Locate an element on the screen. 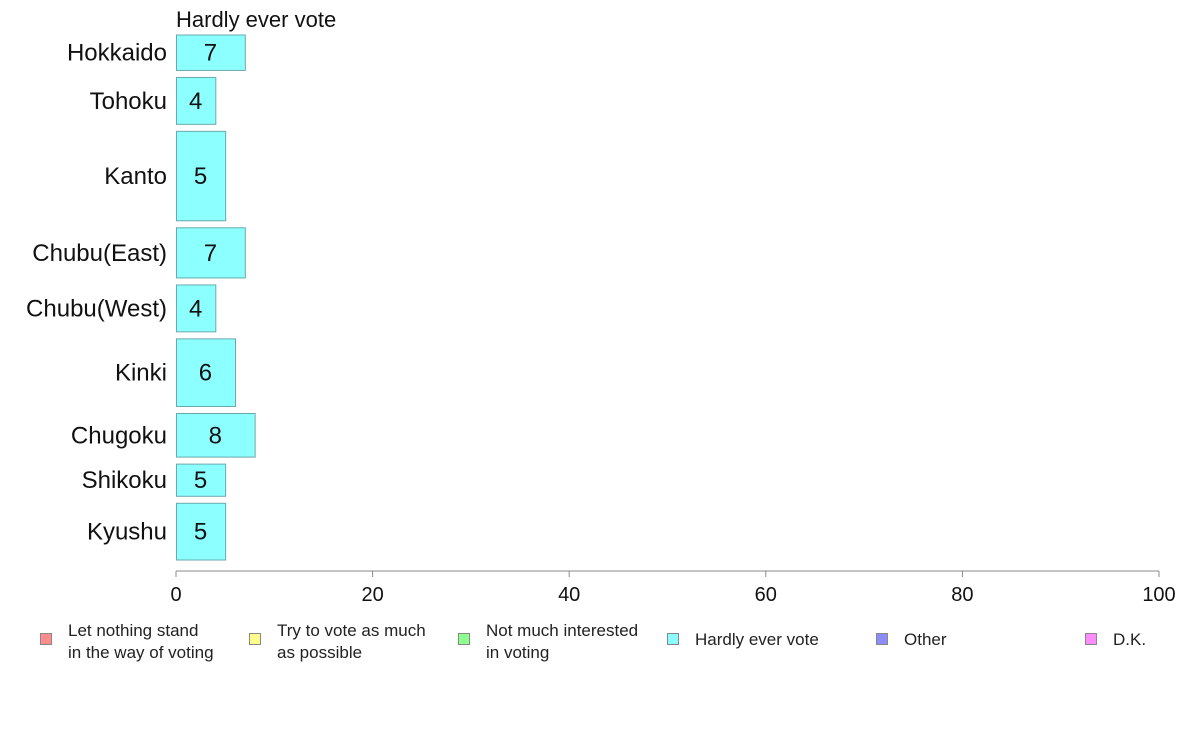  bar-hokkaido is located at coordinates (211, 52).